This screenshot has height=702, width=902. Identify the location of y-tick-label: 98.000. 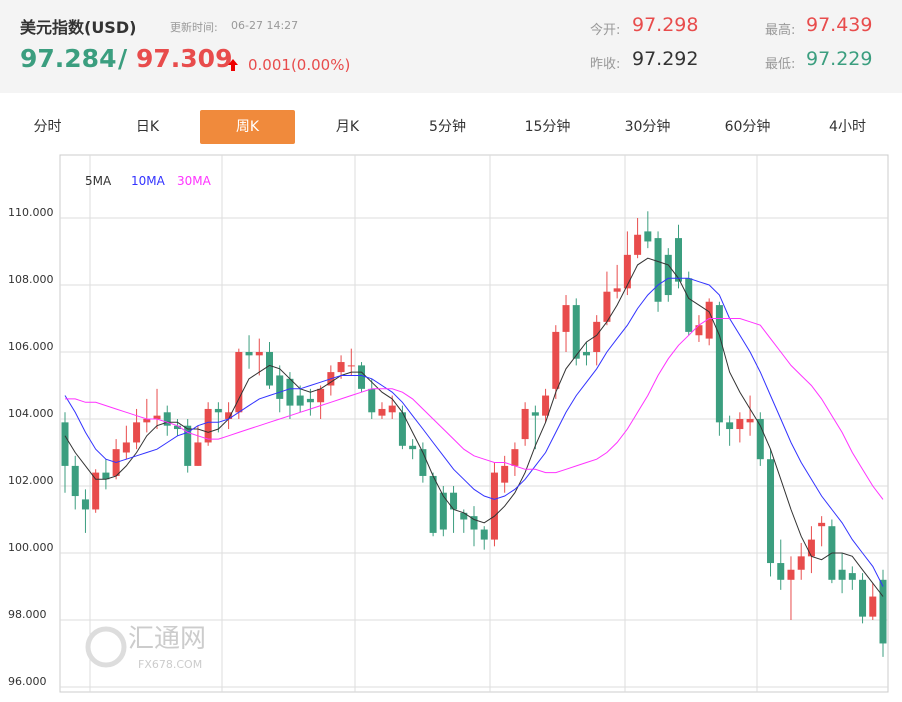
(27, 614).